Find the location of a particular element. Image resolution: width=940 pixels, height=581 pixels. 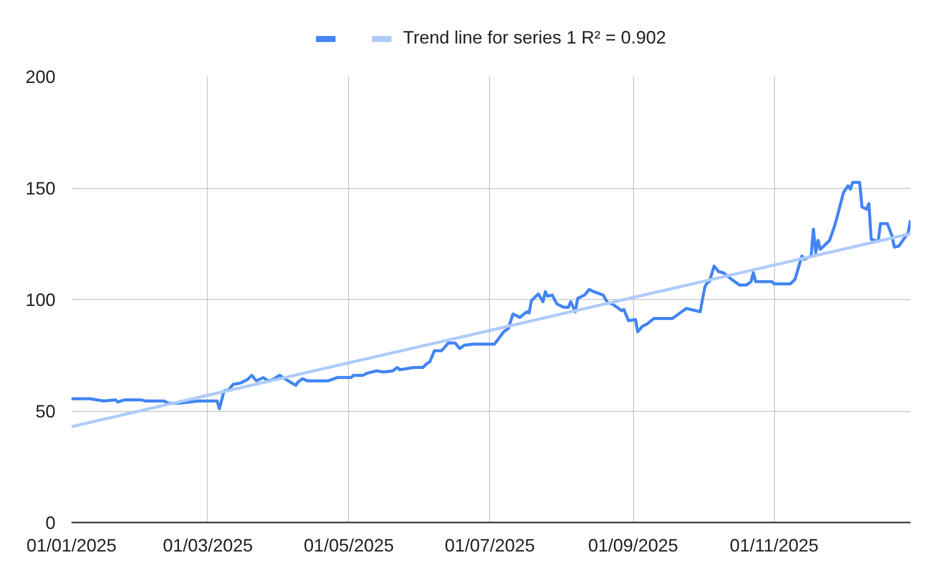

x-tick-label: 01/05/2025 is located at coordinates (349, 546).